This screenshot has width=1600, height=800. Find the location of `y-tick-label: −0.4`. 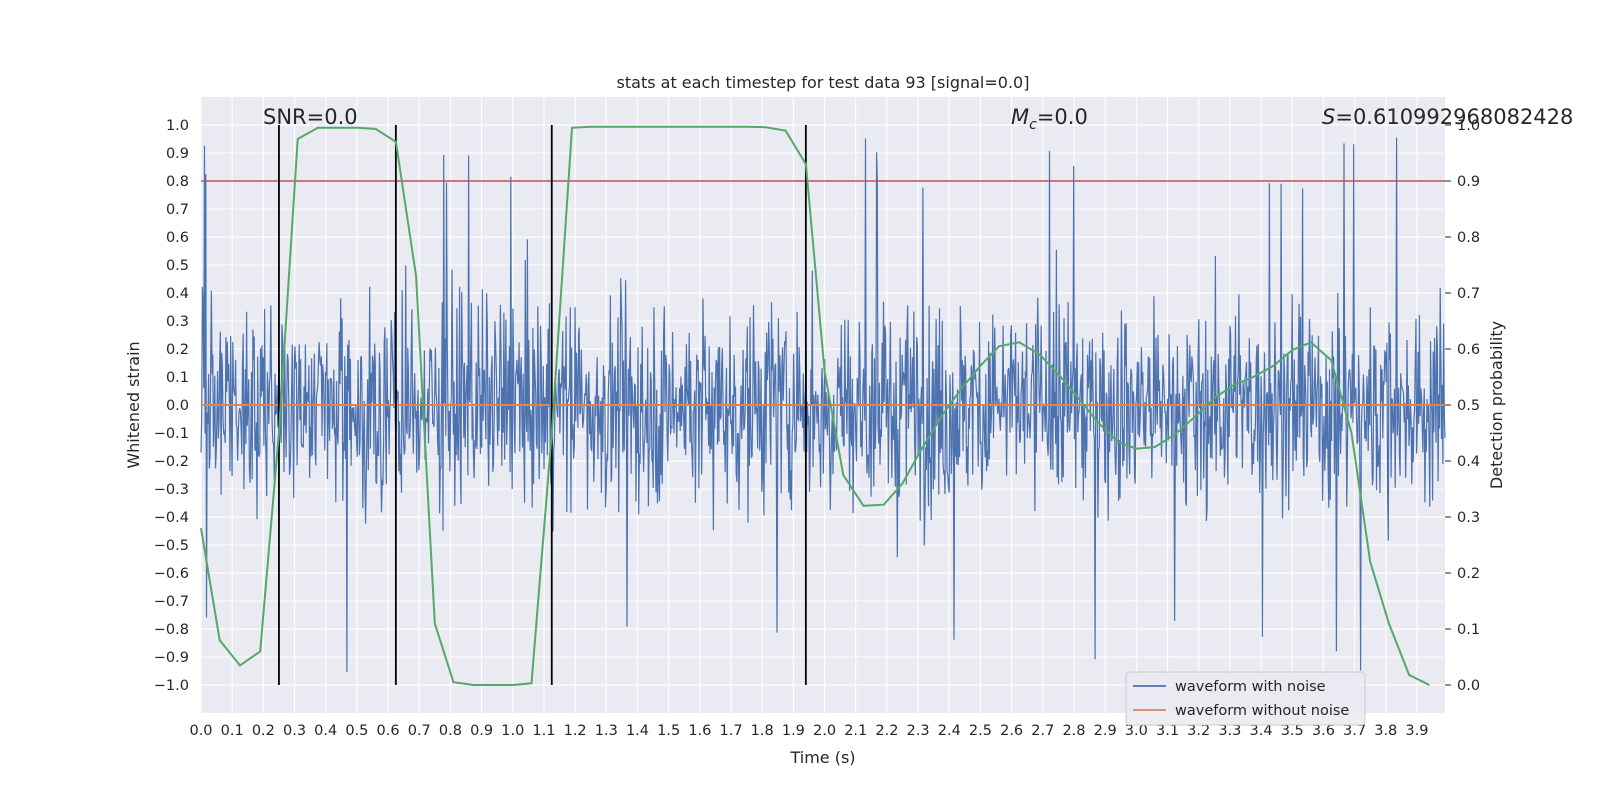

y-tick-label: −0.4 is located at coordinates (171, 518).